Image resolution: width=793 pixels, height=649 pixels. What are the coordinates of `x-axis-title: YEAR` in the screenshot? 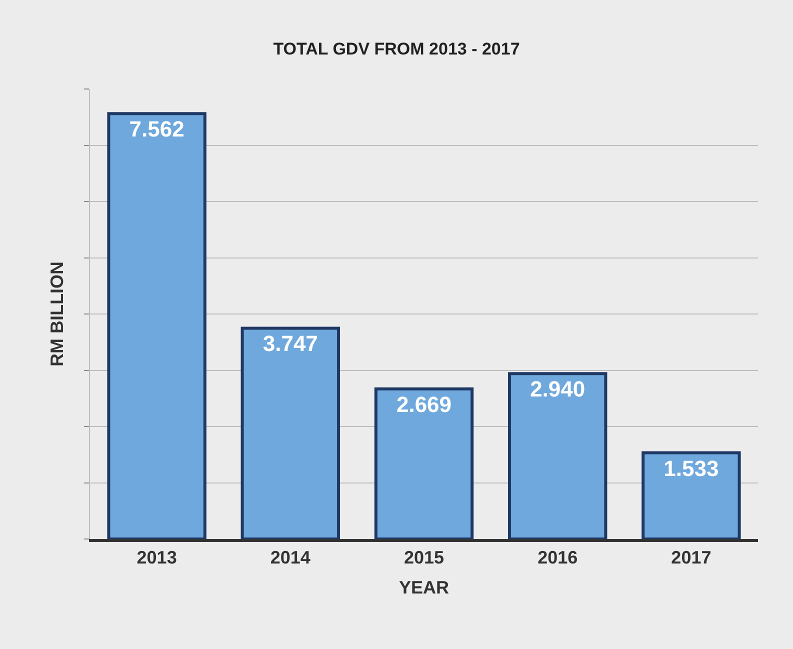 It's located at (424, 588).